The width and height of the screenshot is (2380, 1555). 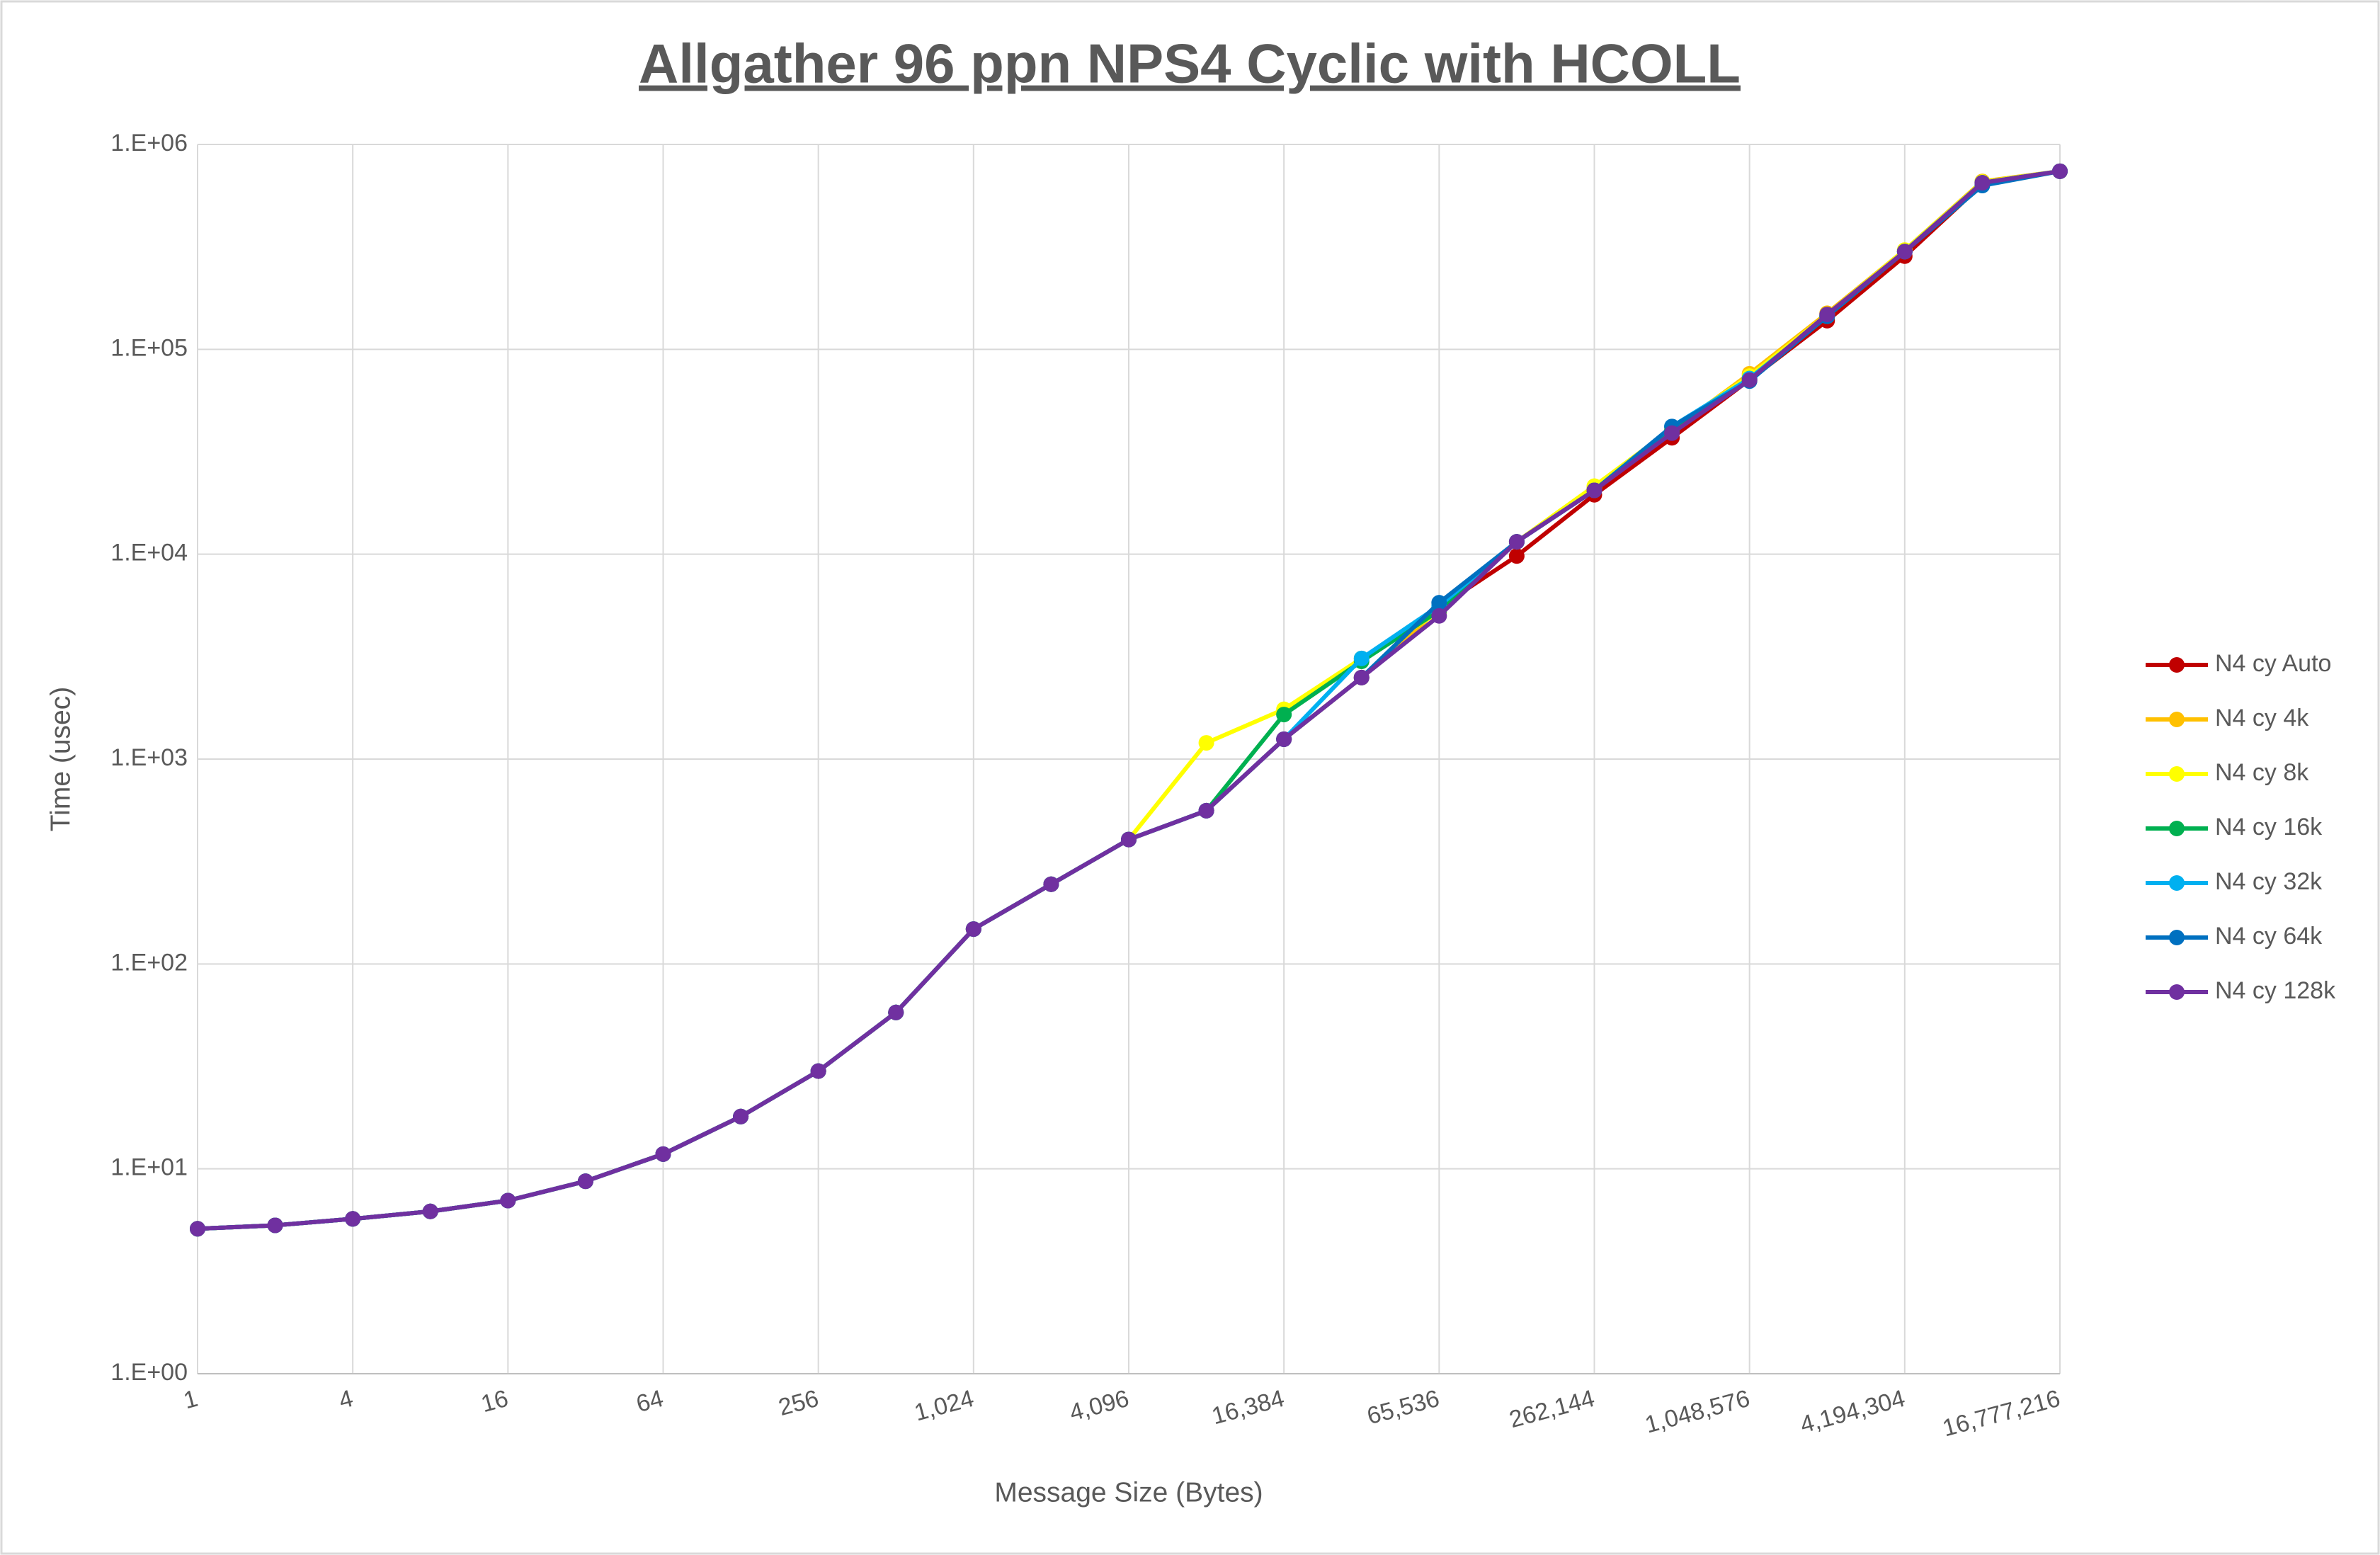 What do you see at coordinates (2262, 772) in the screenshot?
I see `legend-label: N4 cy 8k` at bounding box center [2262, 772].